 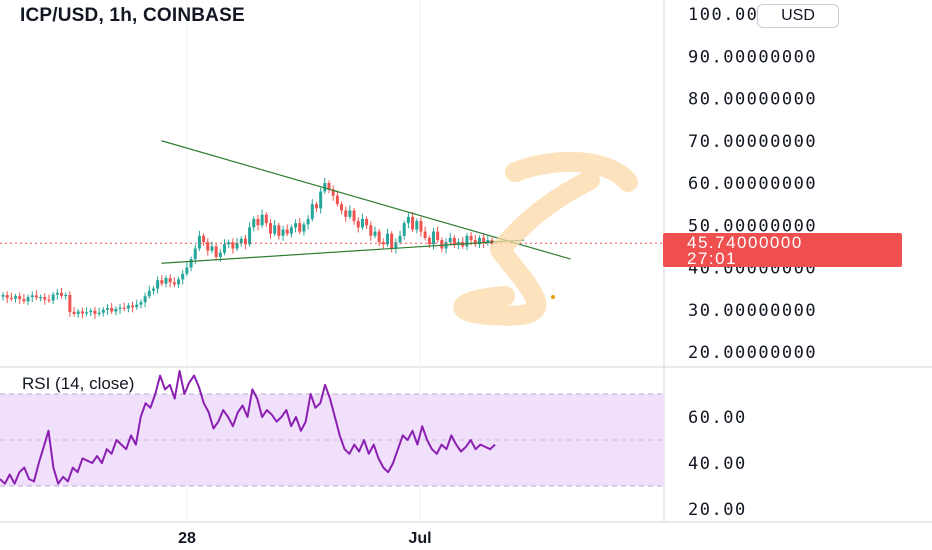 What do you see at coordinates (712, 258) in the screenshot?
I see `bar-countdown: 27:01` at bounding box center [712, 258].